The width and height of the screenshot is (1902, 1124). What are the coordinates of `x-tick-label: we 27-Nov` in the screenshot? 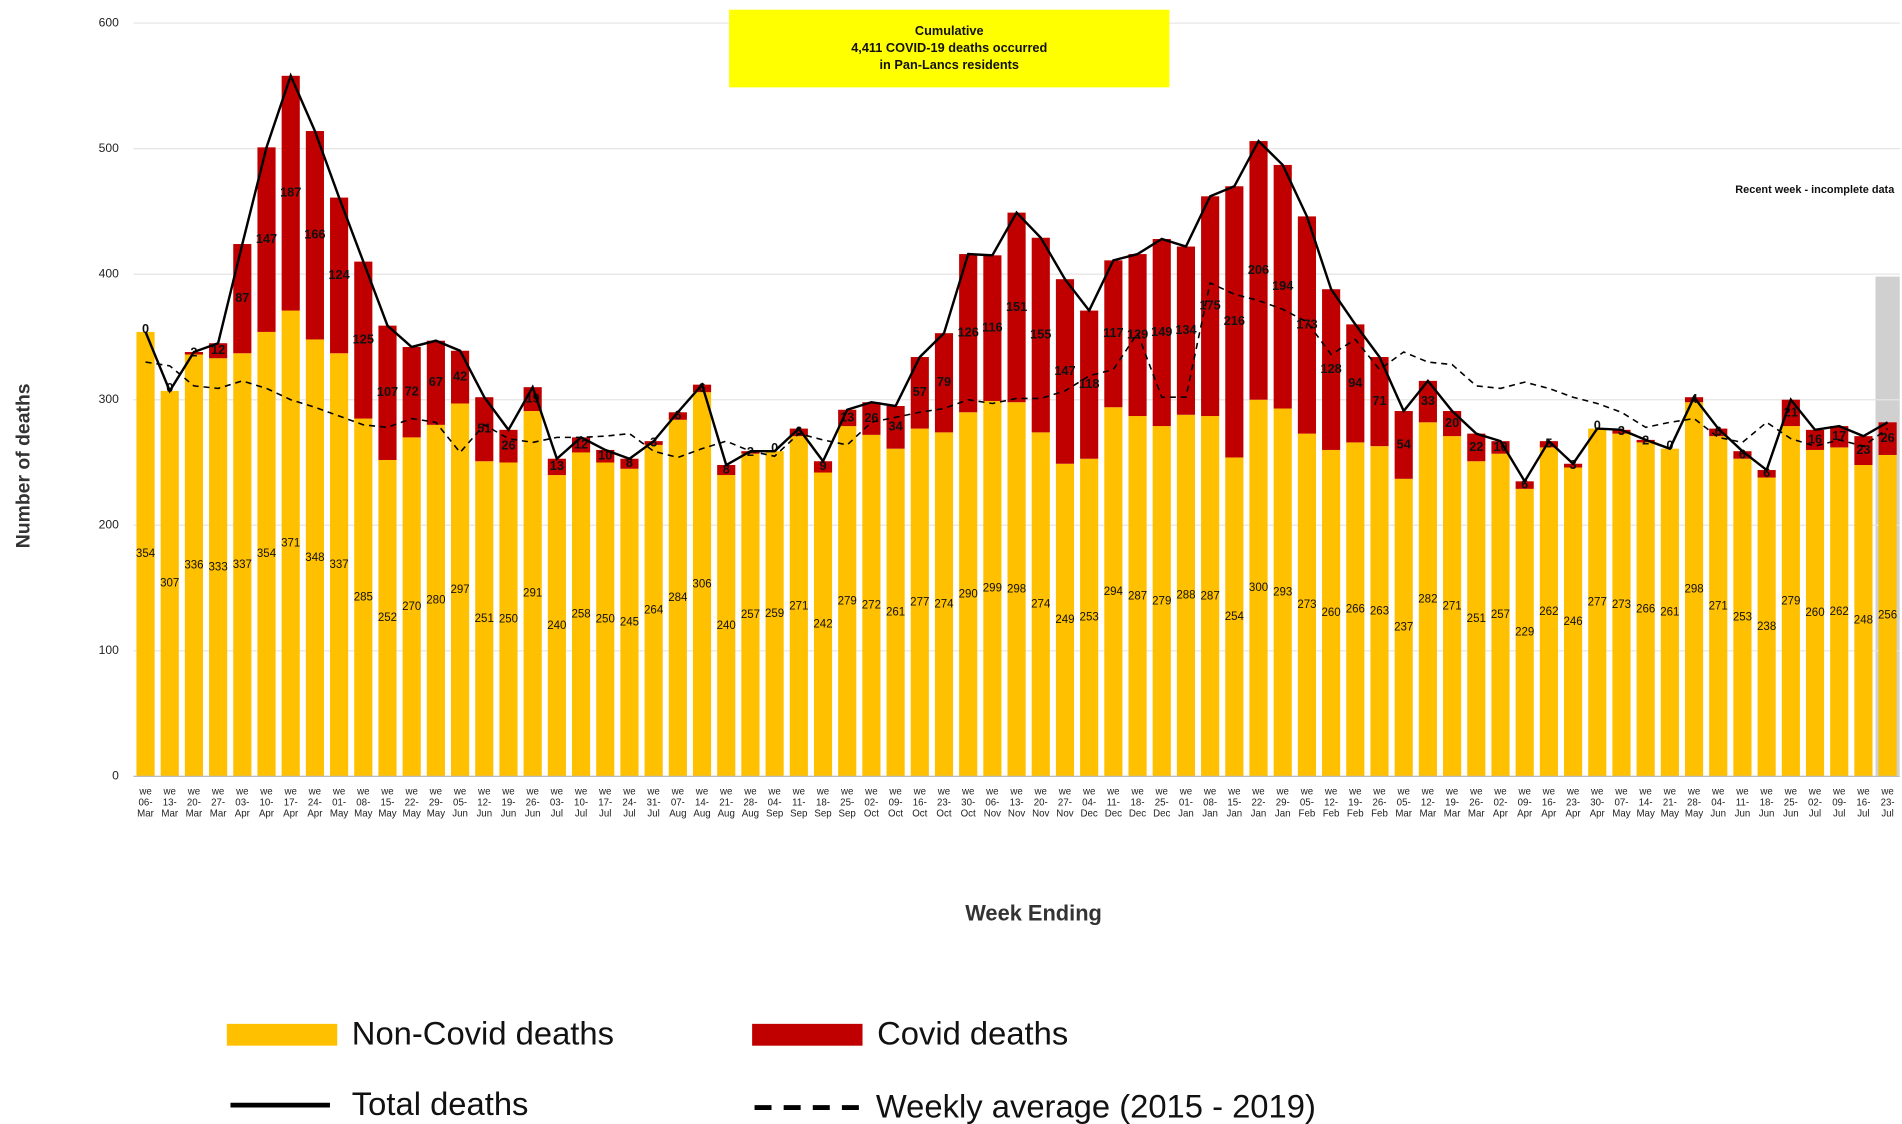 It's located at (1065, 802).